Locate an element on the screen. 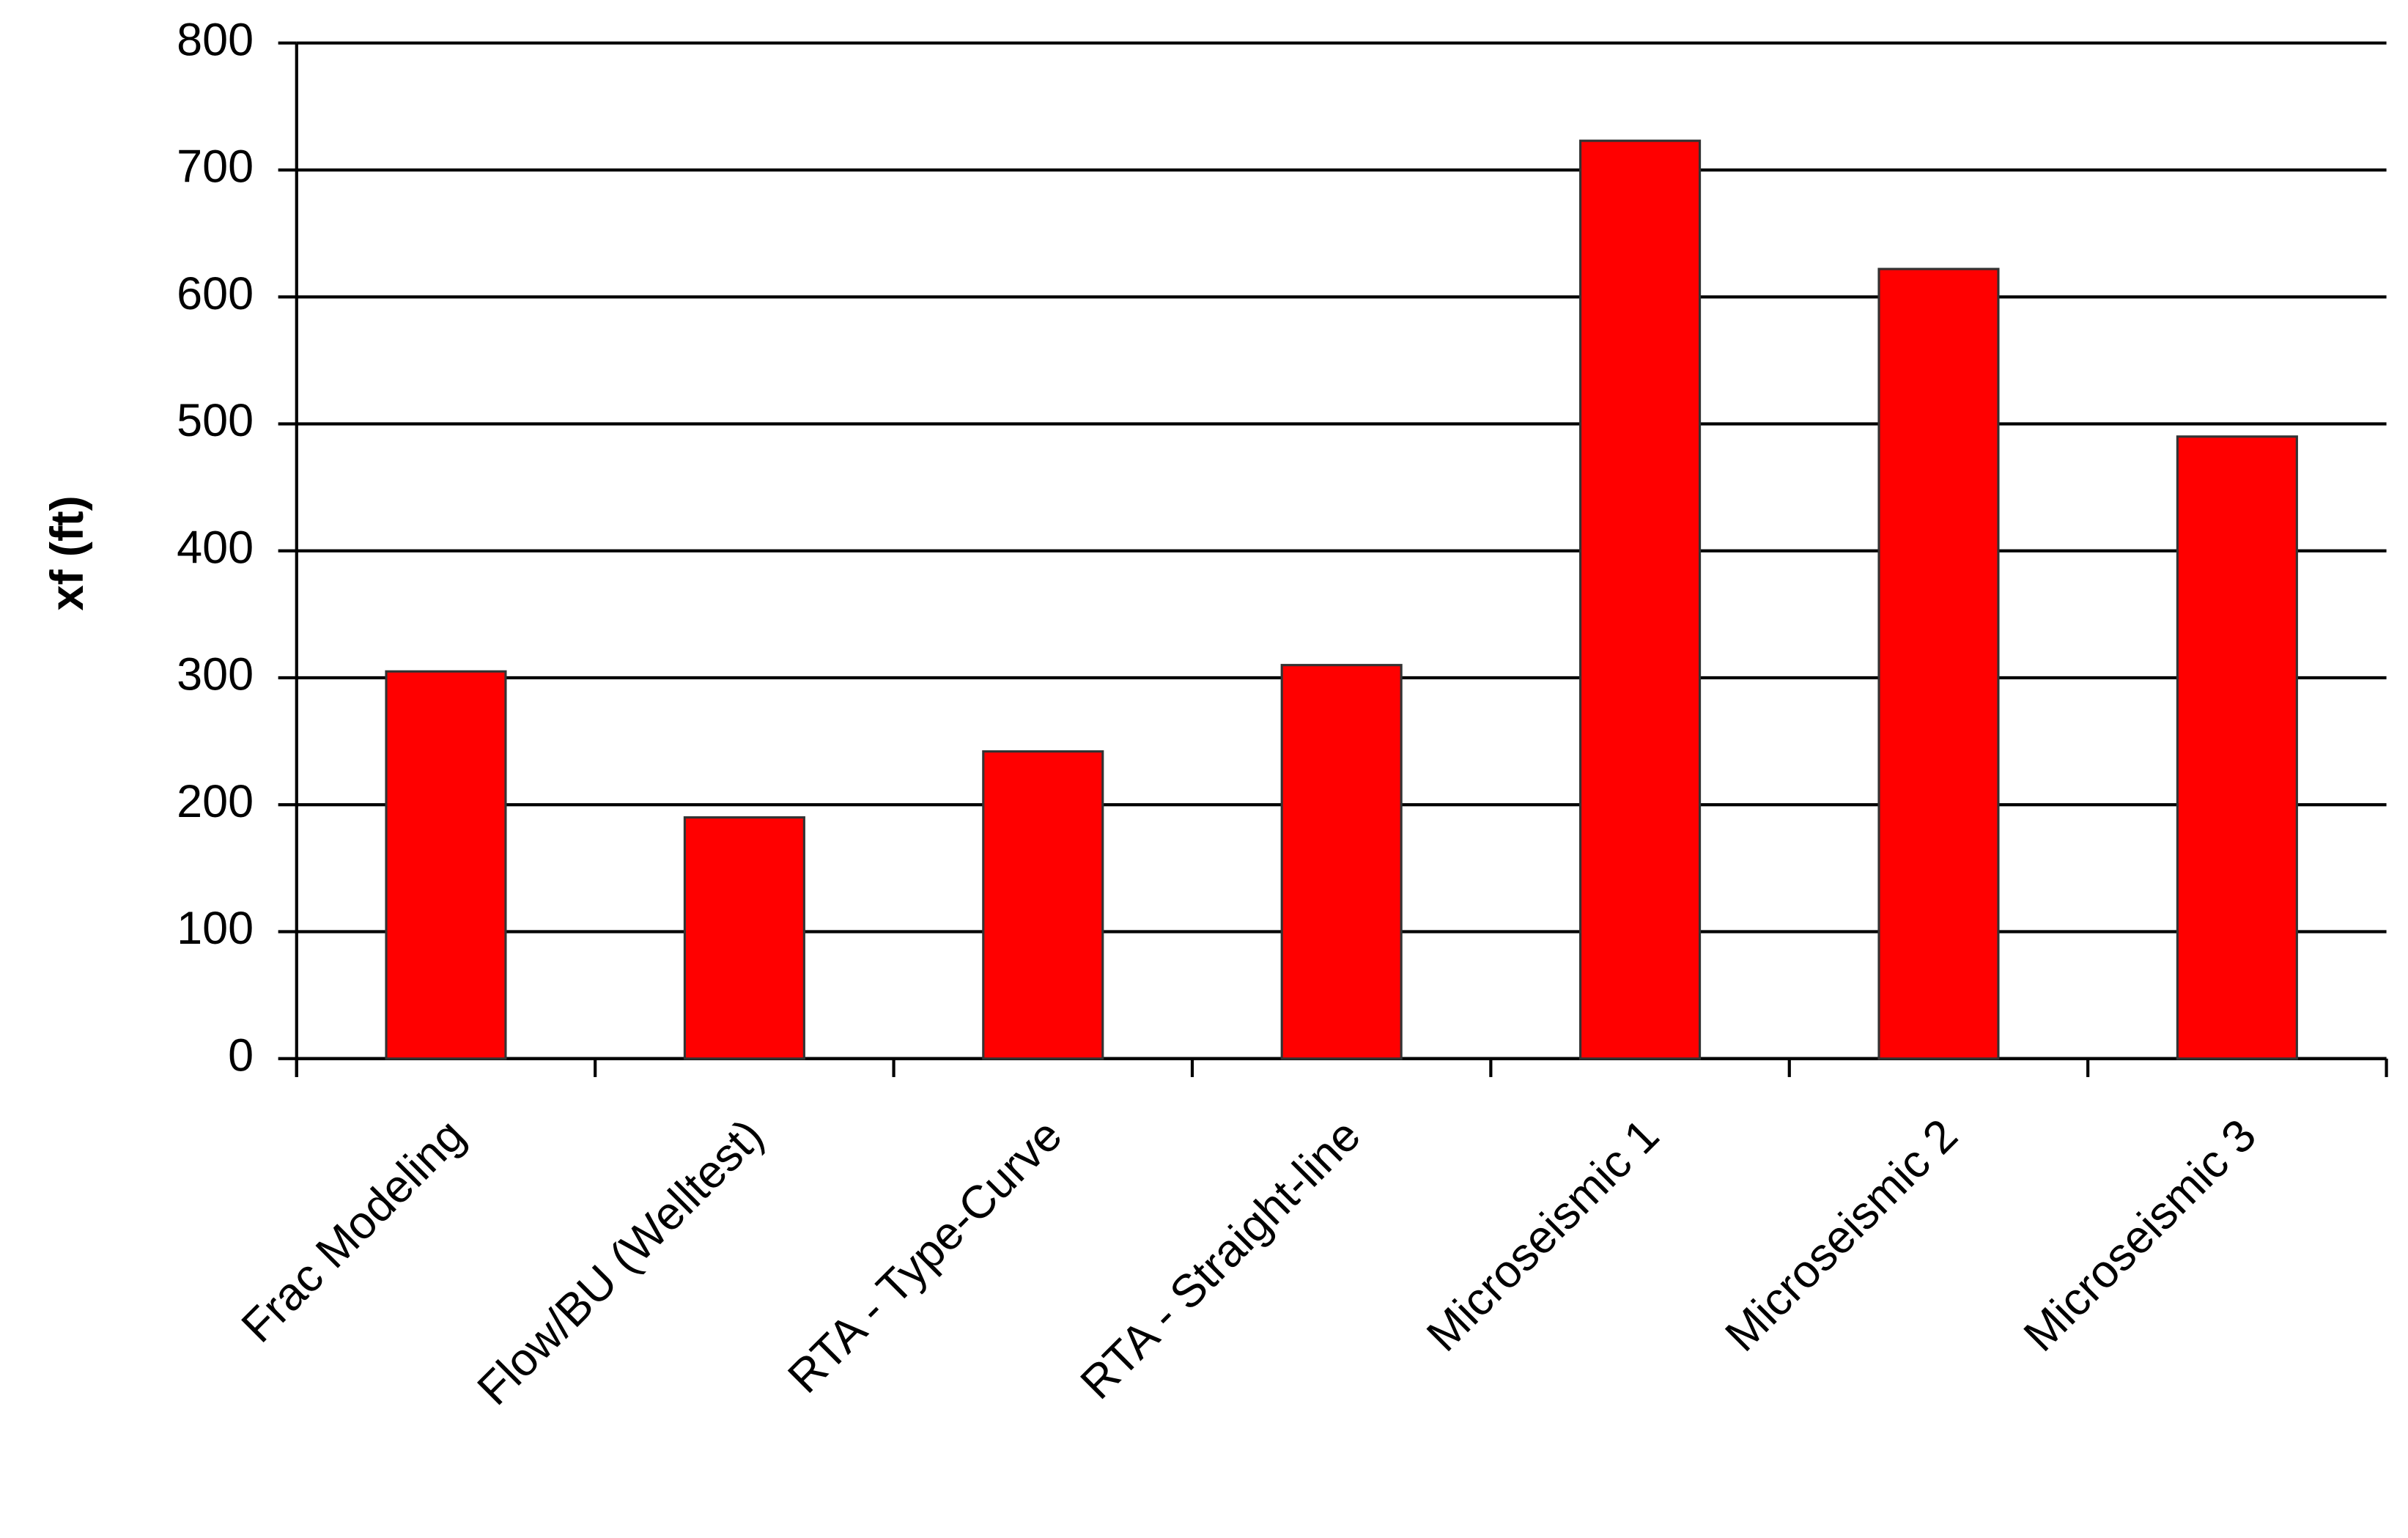 The image size is (2408, 1538). y-tick-label: 400 is located at coordinates (215, 548).